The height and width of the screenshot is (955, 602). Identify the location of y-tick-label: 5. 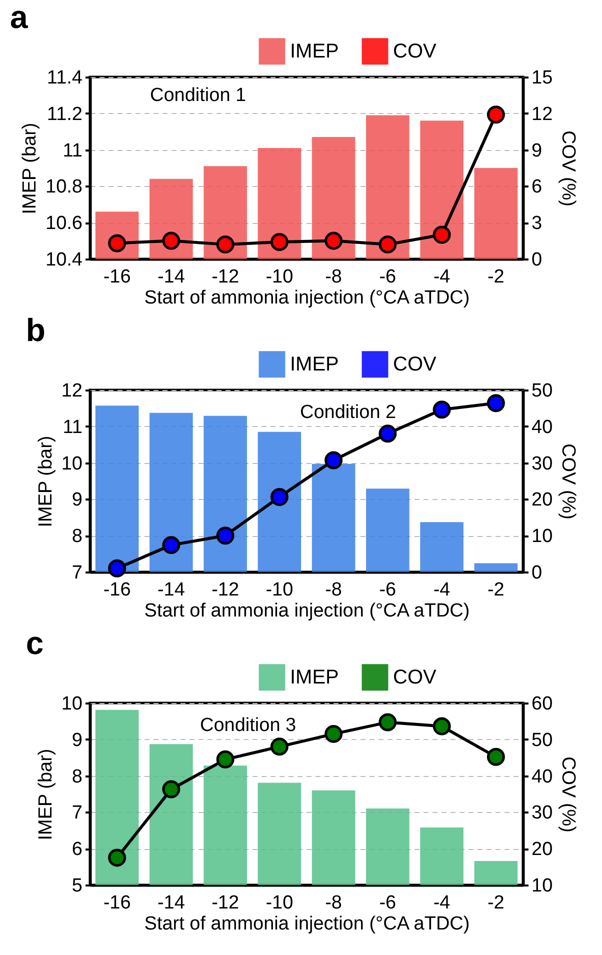
(77, 886).